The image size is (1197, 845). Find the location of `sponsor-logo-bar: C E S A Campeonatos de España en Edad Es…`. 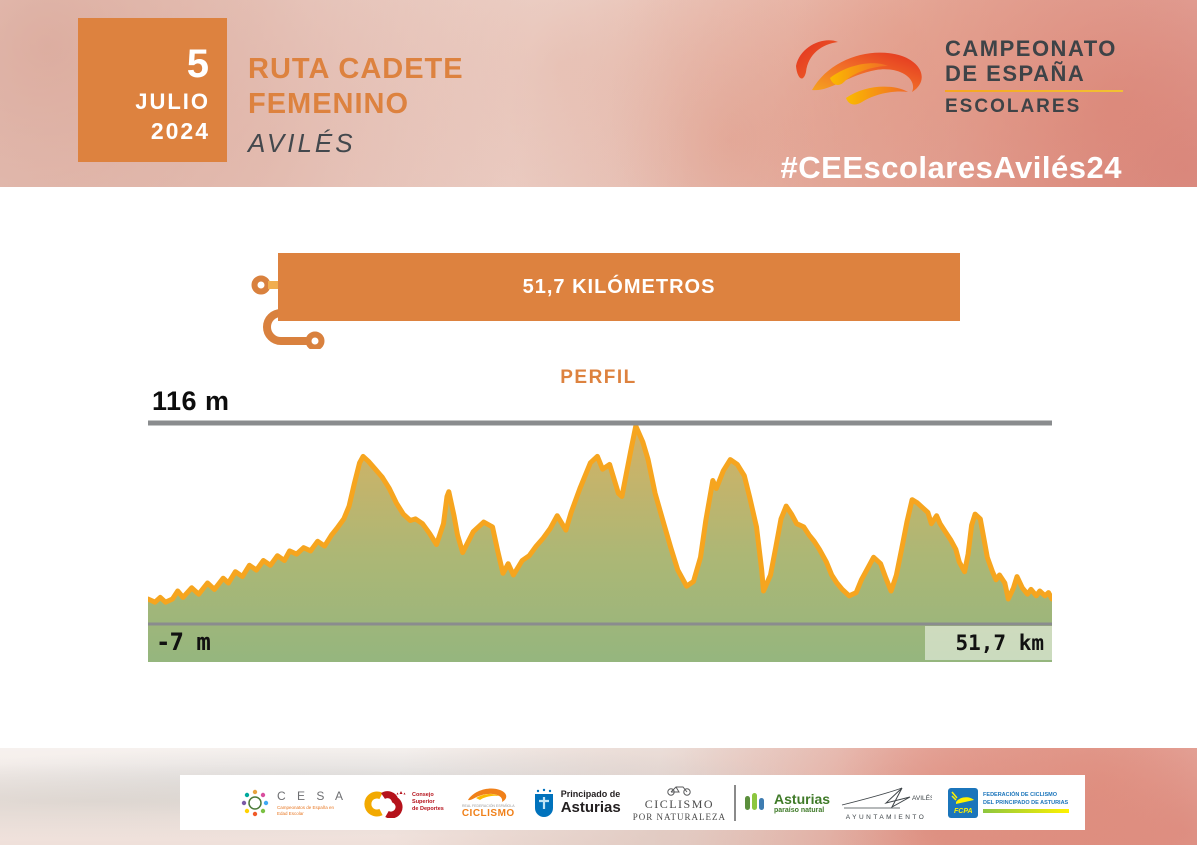

sponsor-logo-bar: C E S A Campeonatos de España en Edad Es… is located at coordinates (632, 802).